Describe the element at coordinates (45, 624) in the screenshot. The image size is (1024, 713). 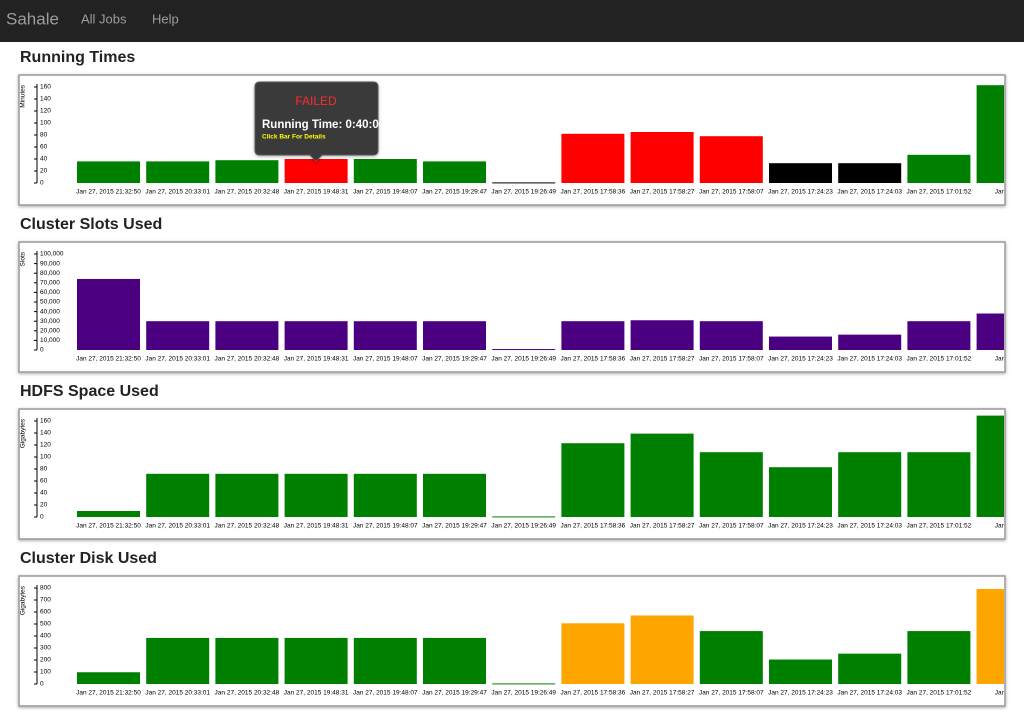
I see `y-tick-label: 500` at that location.